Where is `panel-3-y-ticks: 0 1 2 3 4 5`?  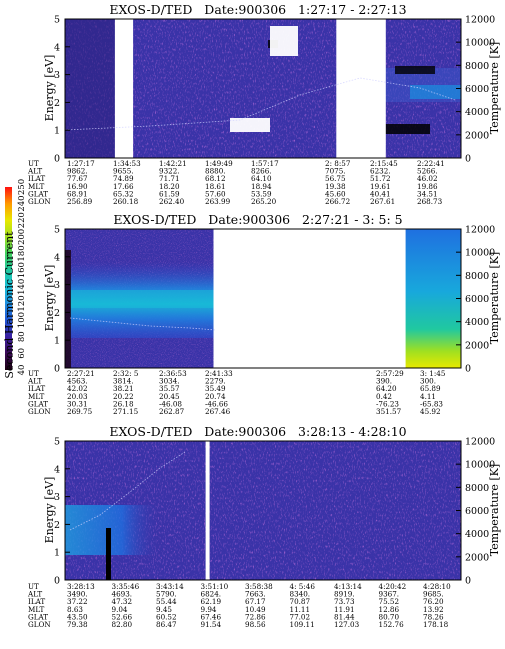 panel-3-y-ticks: 0 1 2 3 4 5 is located at coordinates (62, 512).